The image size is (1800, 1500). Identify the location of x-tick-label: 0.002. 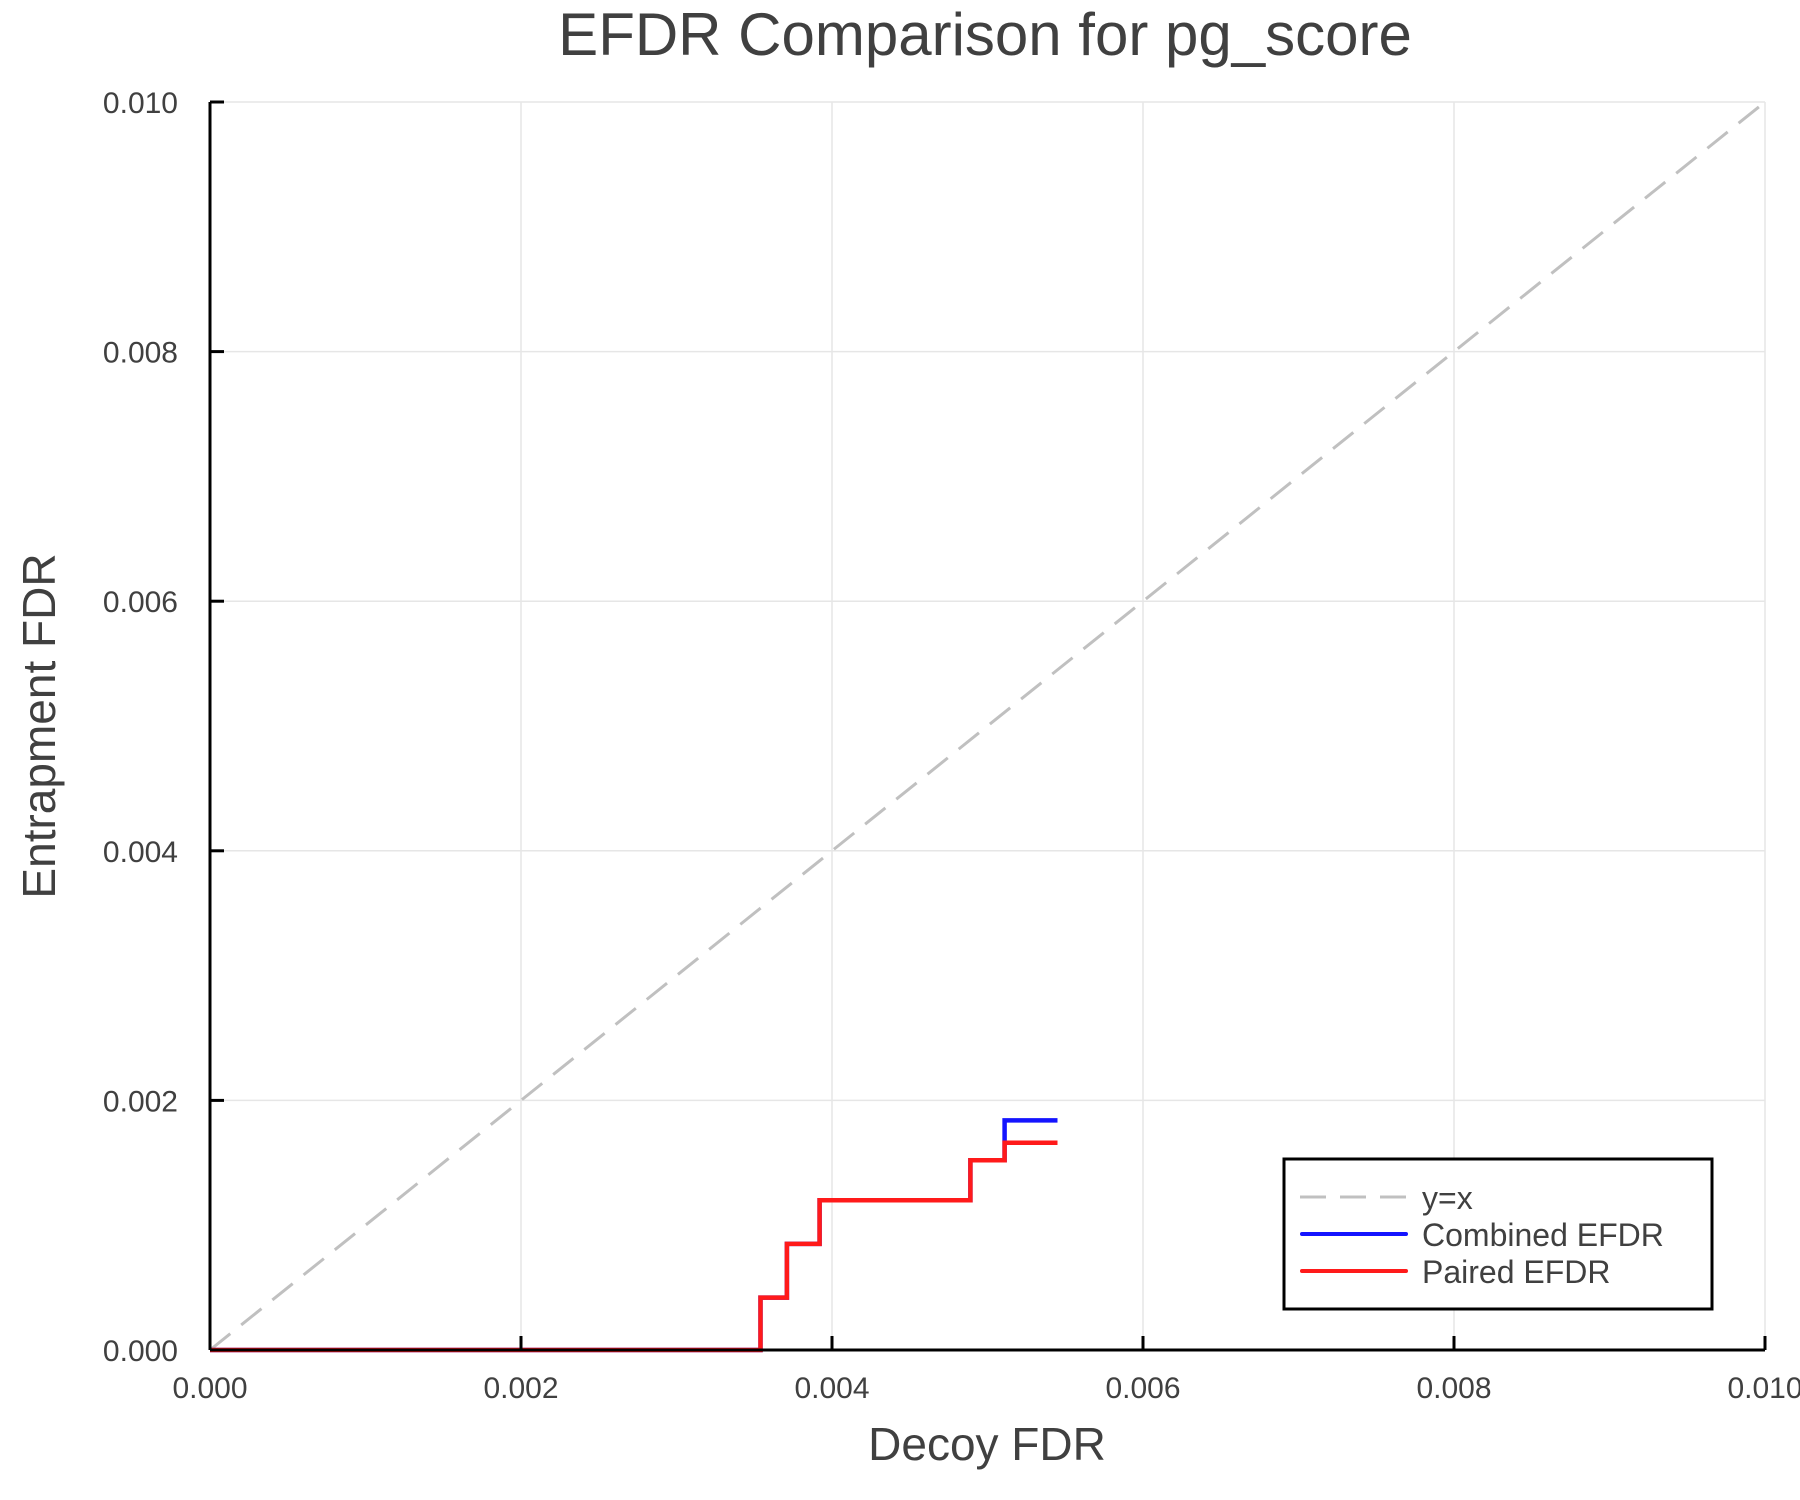
(520, 1388).